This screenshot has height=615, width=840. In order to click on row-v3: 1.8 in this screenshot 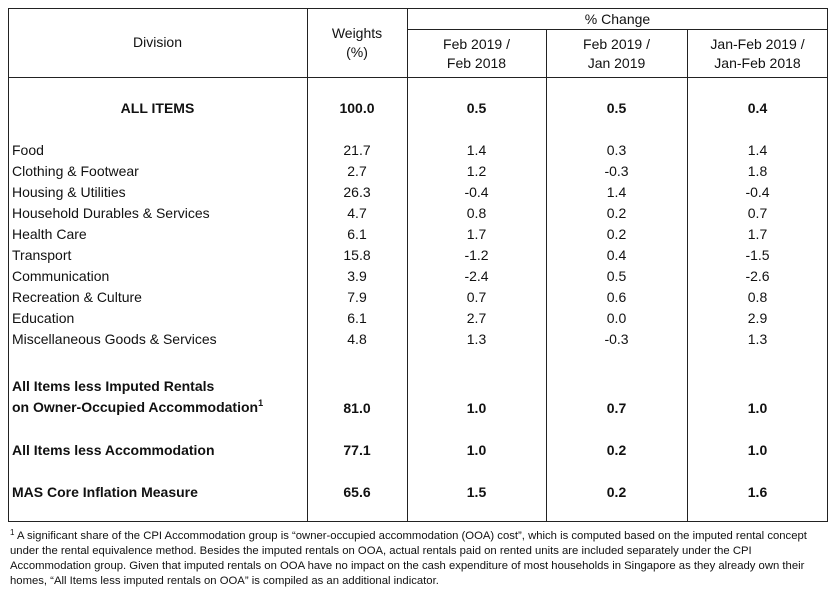, I will do `click(757, 171)`.